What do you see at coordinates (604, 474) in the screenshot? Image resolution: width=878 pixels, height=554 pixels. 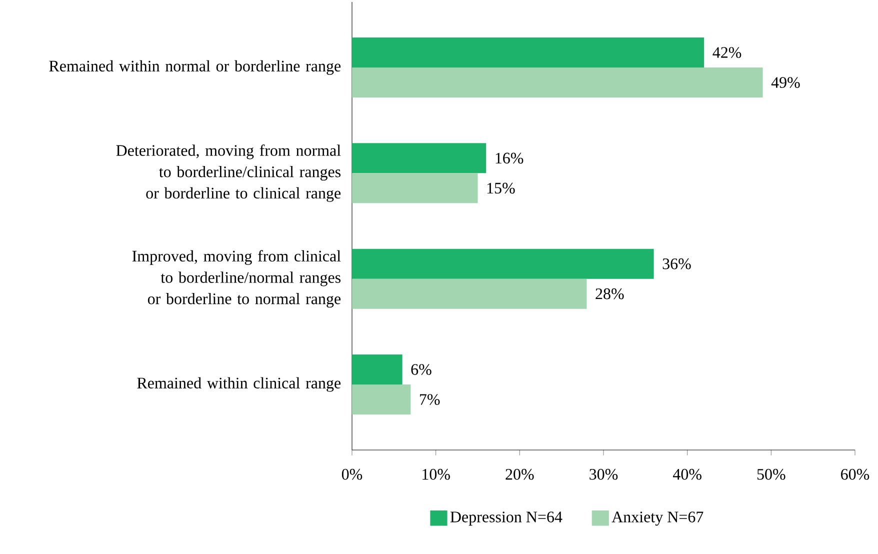 I see `x-tick-label: 30%` at bounding box center [604, 474].